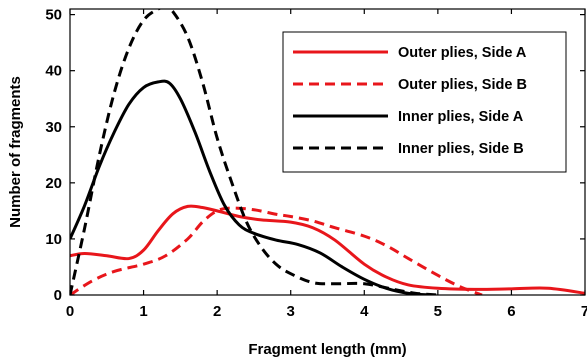  What do you see at coordinates (53, 15) in the screenshot?
I see `y-tick-label: 50` at bounding box center [53, 15].